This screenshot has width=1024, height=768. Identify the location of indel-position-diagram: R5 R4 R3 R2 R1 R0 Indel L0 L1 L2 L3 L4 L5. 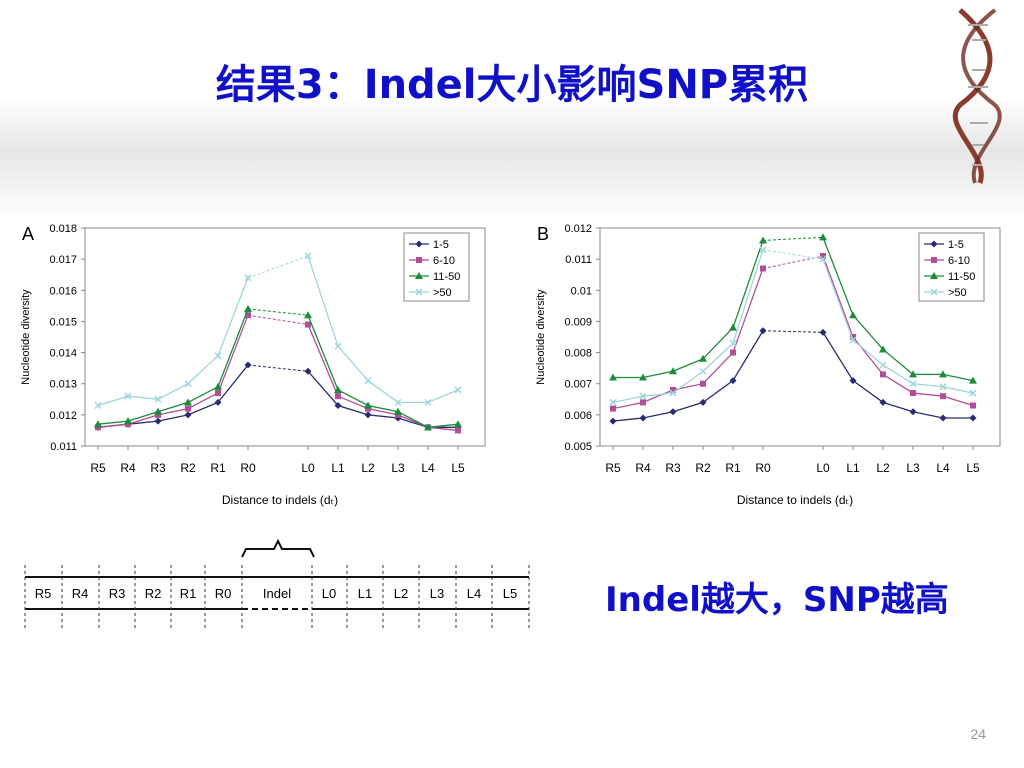
(282, 585).